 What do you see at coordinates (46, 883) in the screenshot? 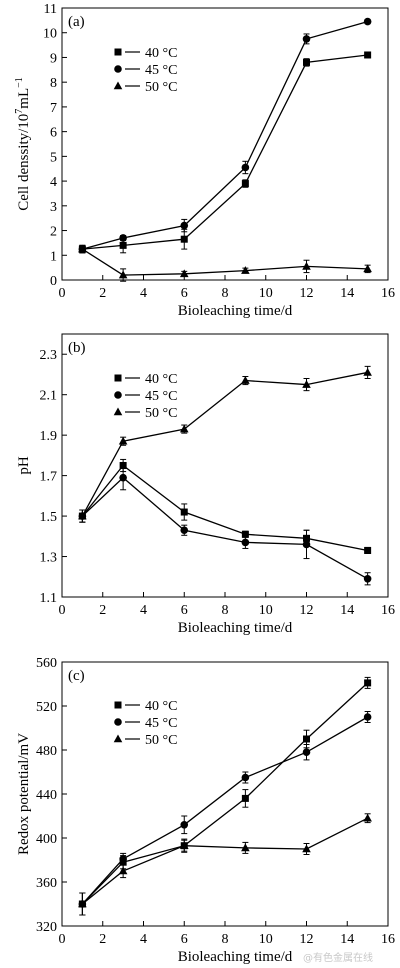
I see `y-tick-label: 360` at bounding box center [46, 883].